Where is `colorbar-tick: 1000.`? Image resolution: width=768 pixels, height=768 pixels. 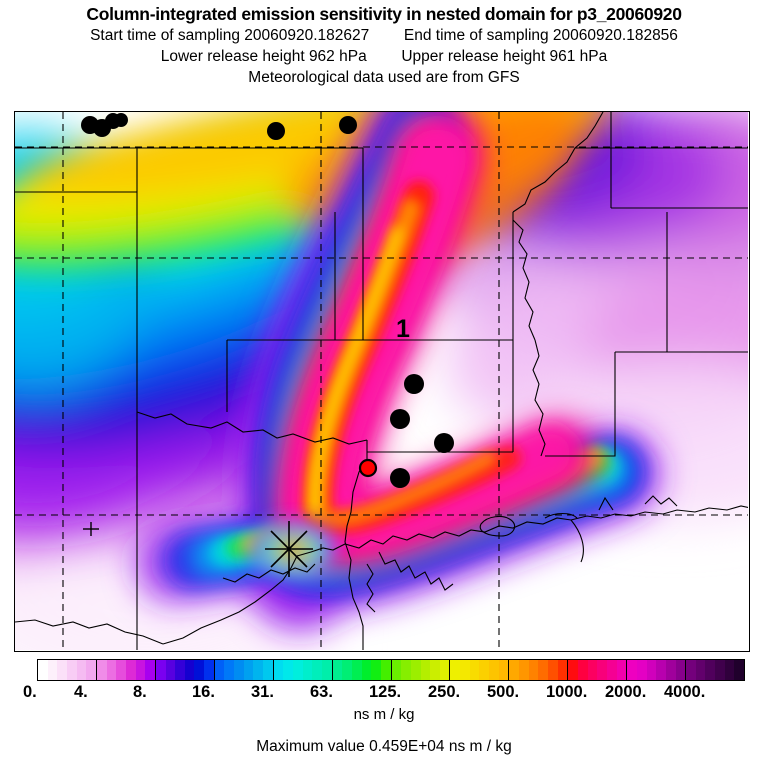 colorbar-tick: 1000. is located at coordinates (567, 692).